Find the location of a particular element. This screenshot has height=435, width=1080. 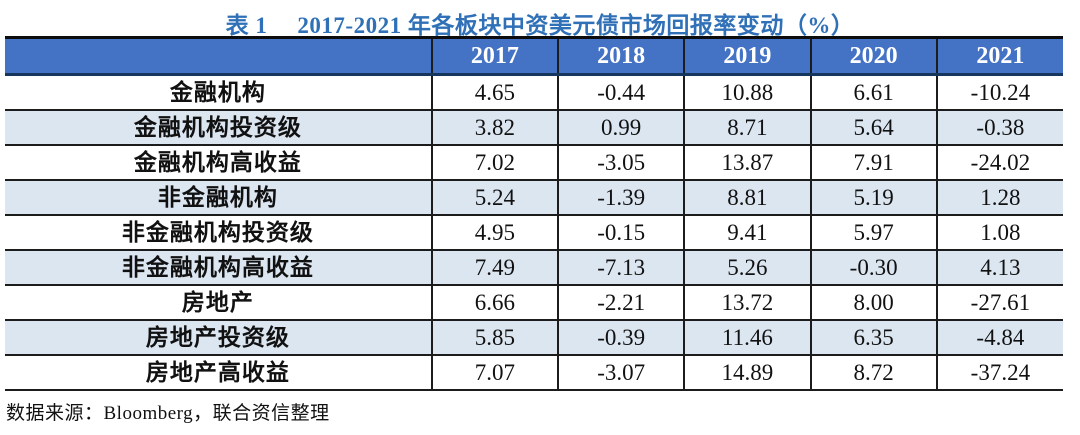

data-source-note: 数据来源：Bloomberg，联合资信整理 is located at coordinates (168, 413).